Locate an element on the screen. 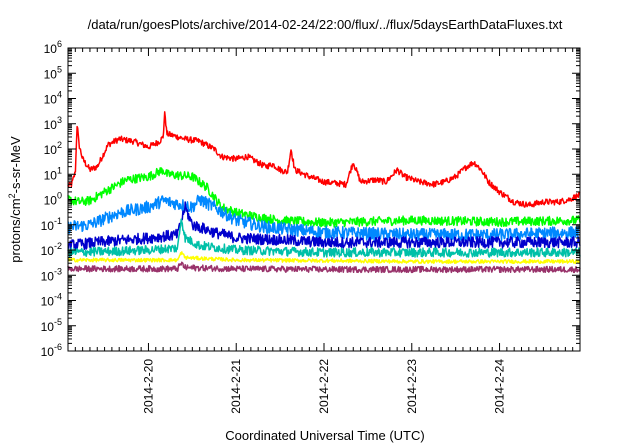  y-tick-label: 10² is located at coordinates (53, 148).